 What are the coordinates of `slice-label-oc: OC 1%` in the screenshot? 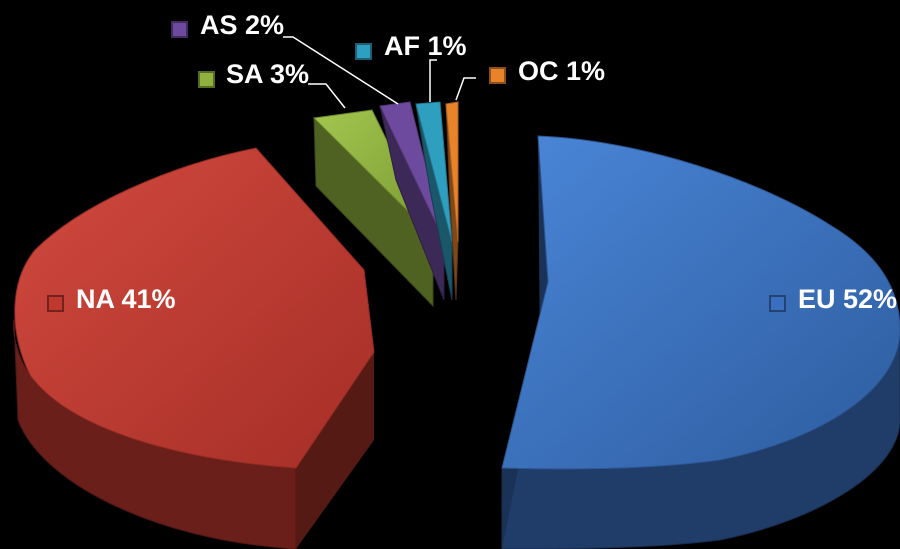 It's located at (530, 78).